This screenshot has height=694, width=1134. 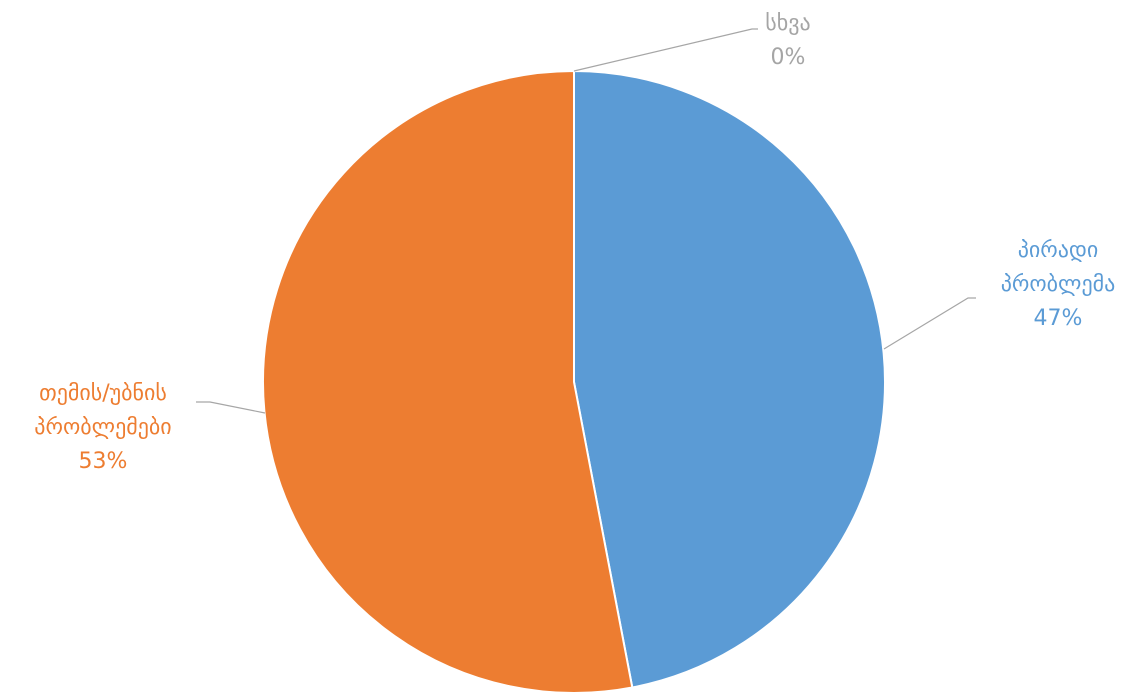 I want to click on data-label-0: პირადი პრობლემა 47%, so click(x=1058, y=284).